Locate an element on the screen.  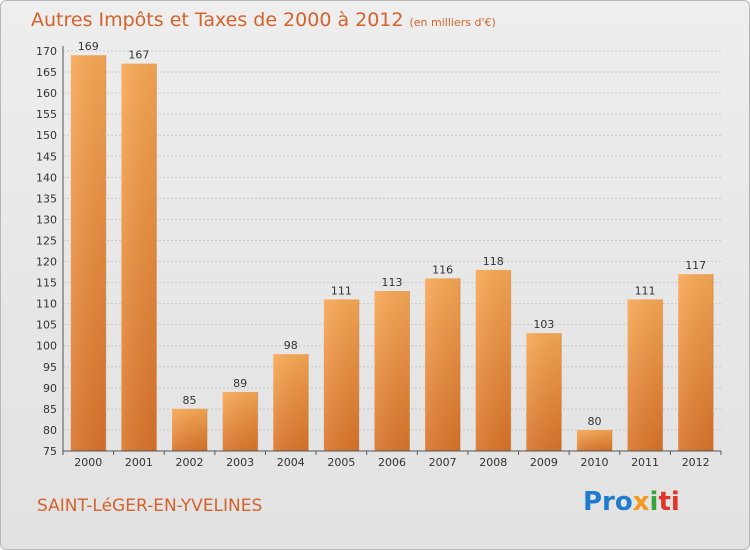
y-tick-label: 150 is located at coordinates (46, 135).